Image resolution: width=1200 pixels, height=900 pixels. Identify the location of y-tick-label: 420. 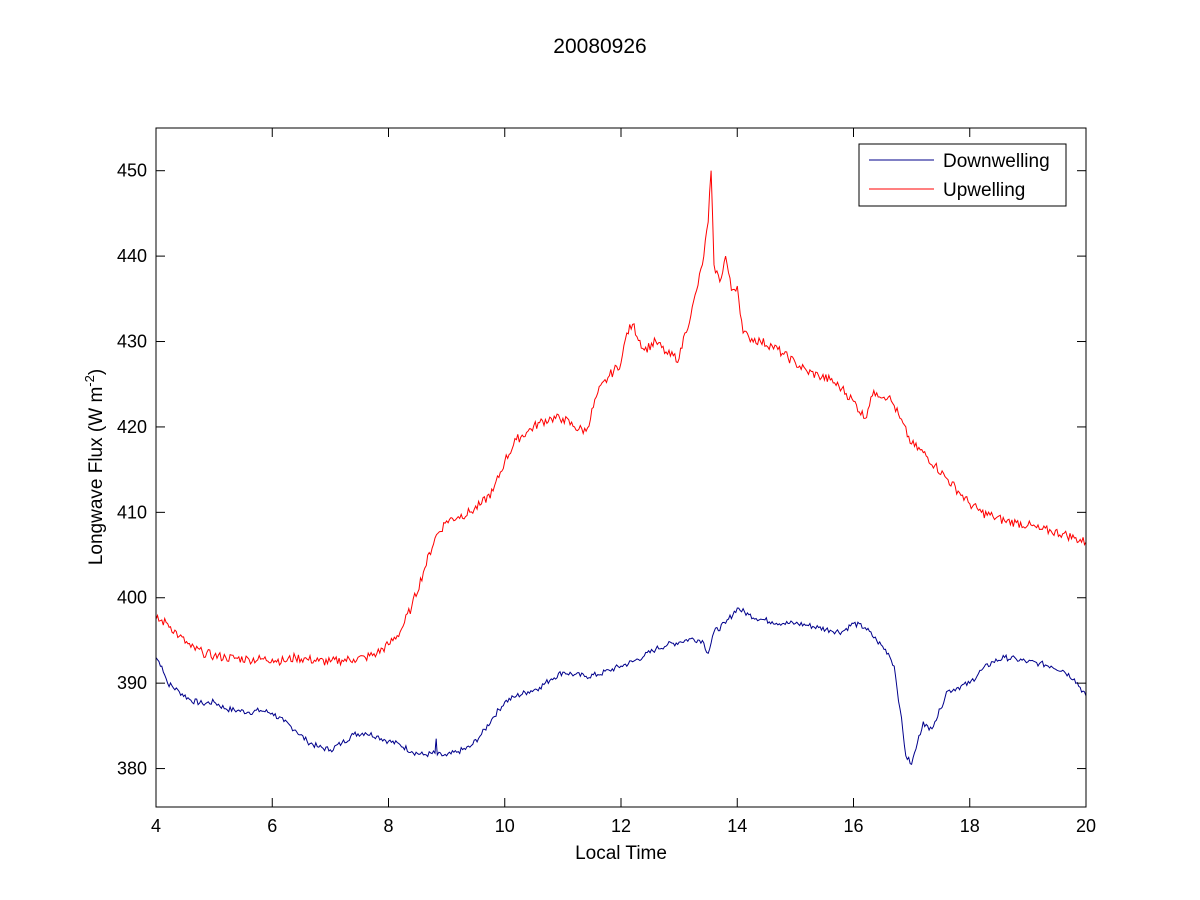
(132, 427).